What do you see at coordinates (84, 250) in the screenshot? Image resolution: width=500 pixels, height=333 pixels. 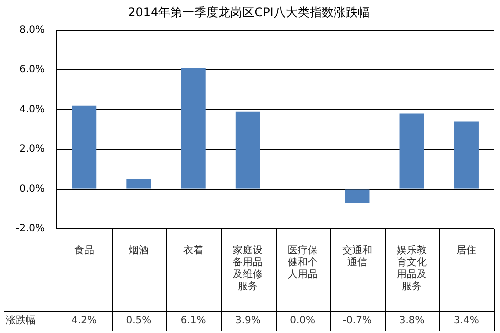 I see `x-tick-label: 食品` at bounding box center [84, 250].